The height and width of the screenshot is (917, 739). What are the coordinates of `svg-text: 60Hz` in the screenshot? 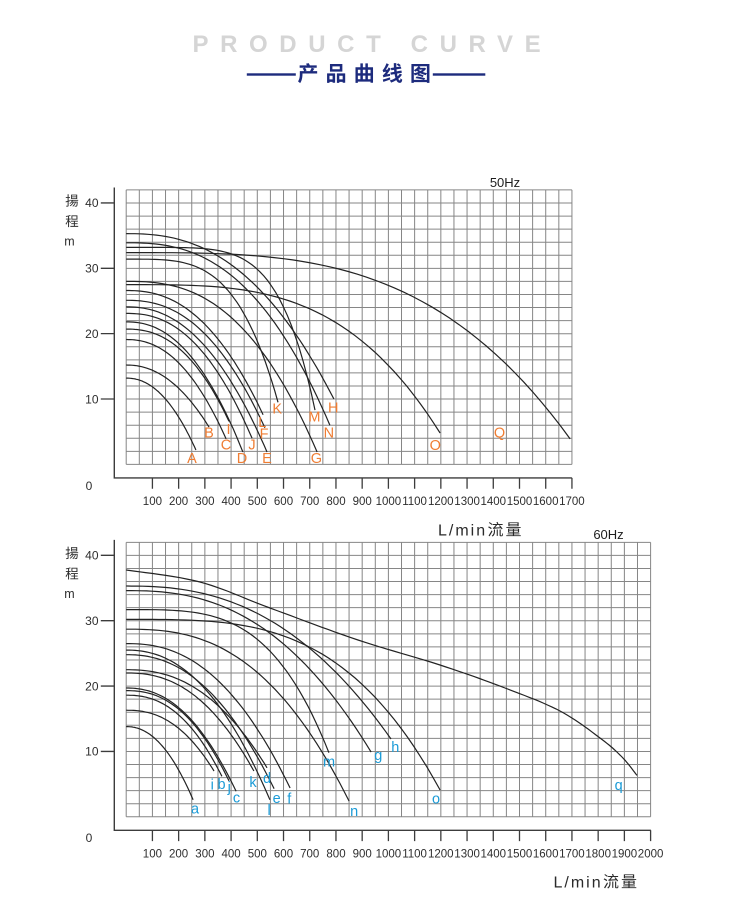 It's located at (608, 534).